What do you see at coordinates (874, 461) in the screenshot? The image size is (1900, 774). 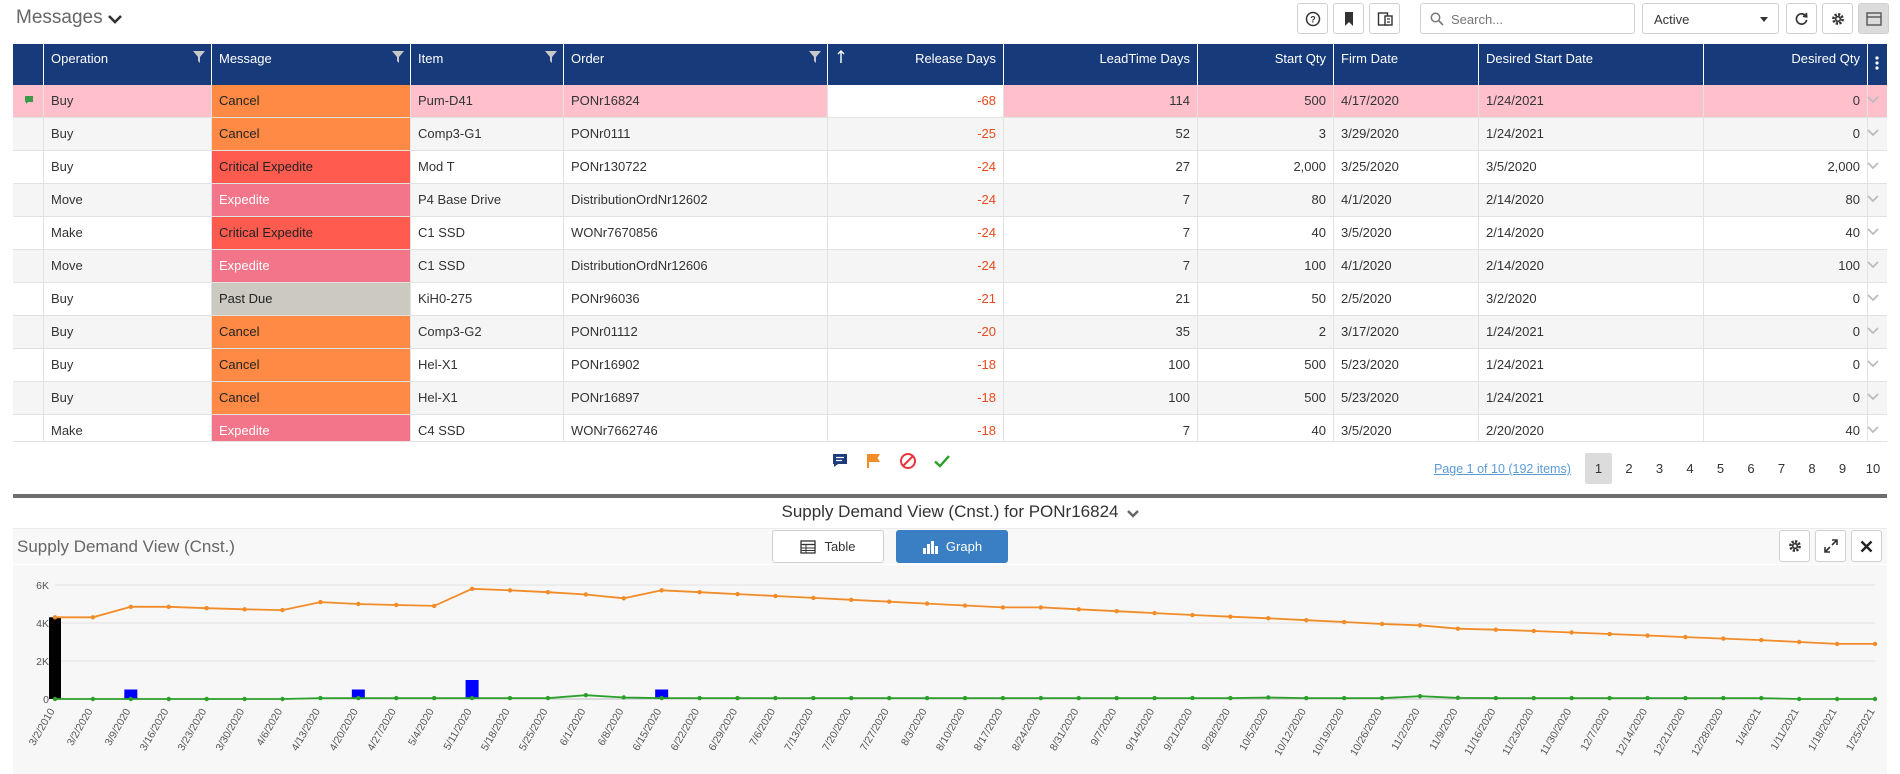 I see `flag-icon` at bounding box center [874, 461].